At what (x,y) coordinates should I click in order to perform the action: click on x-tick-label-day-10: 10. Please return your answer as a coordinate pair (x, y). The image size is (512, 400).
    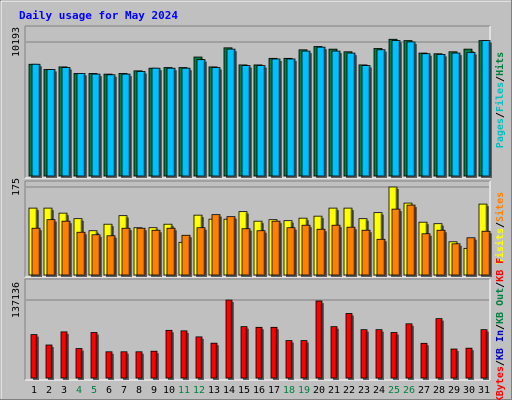
    Looking at the image, I should click on (169, 390).